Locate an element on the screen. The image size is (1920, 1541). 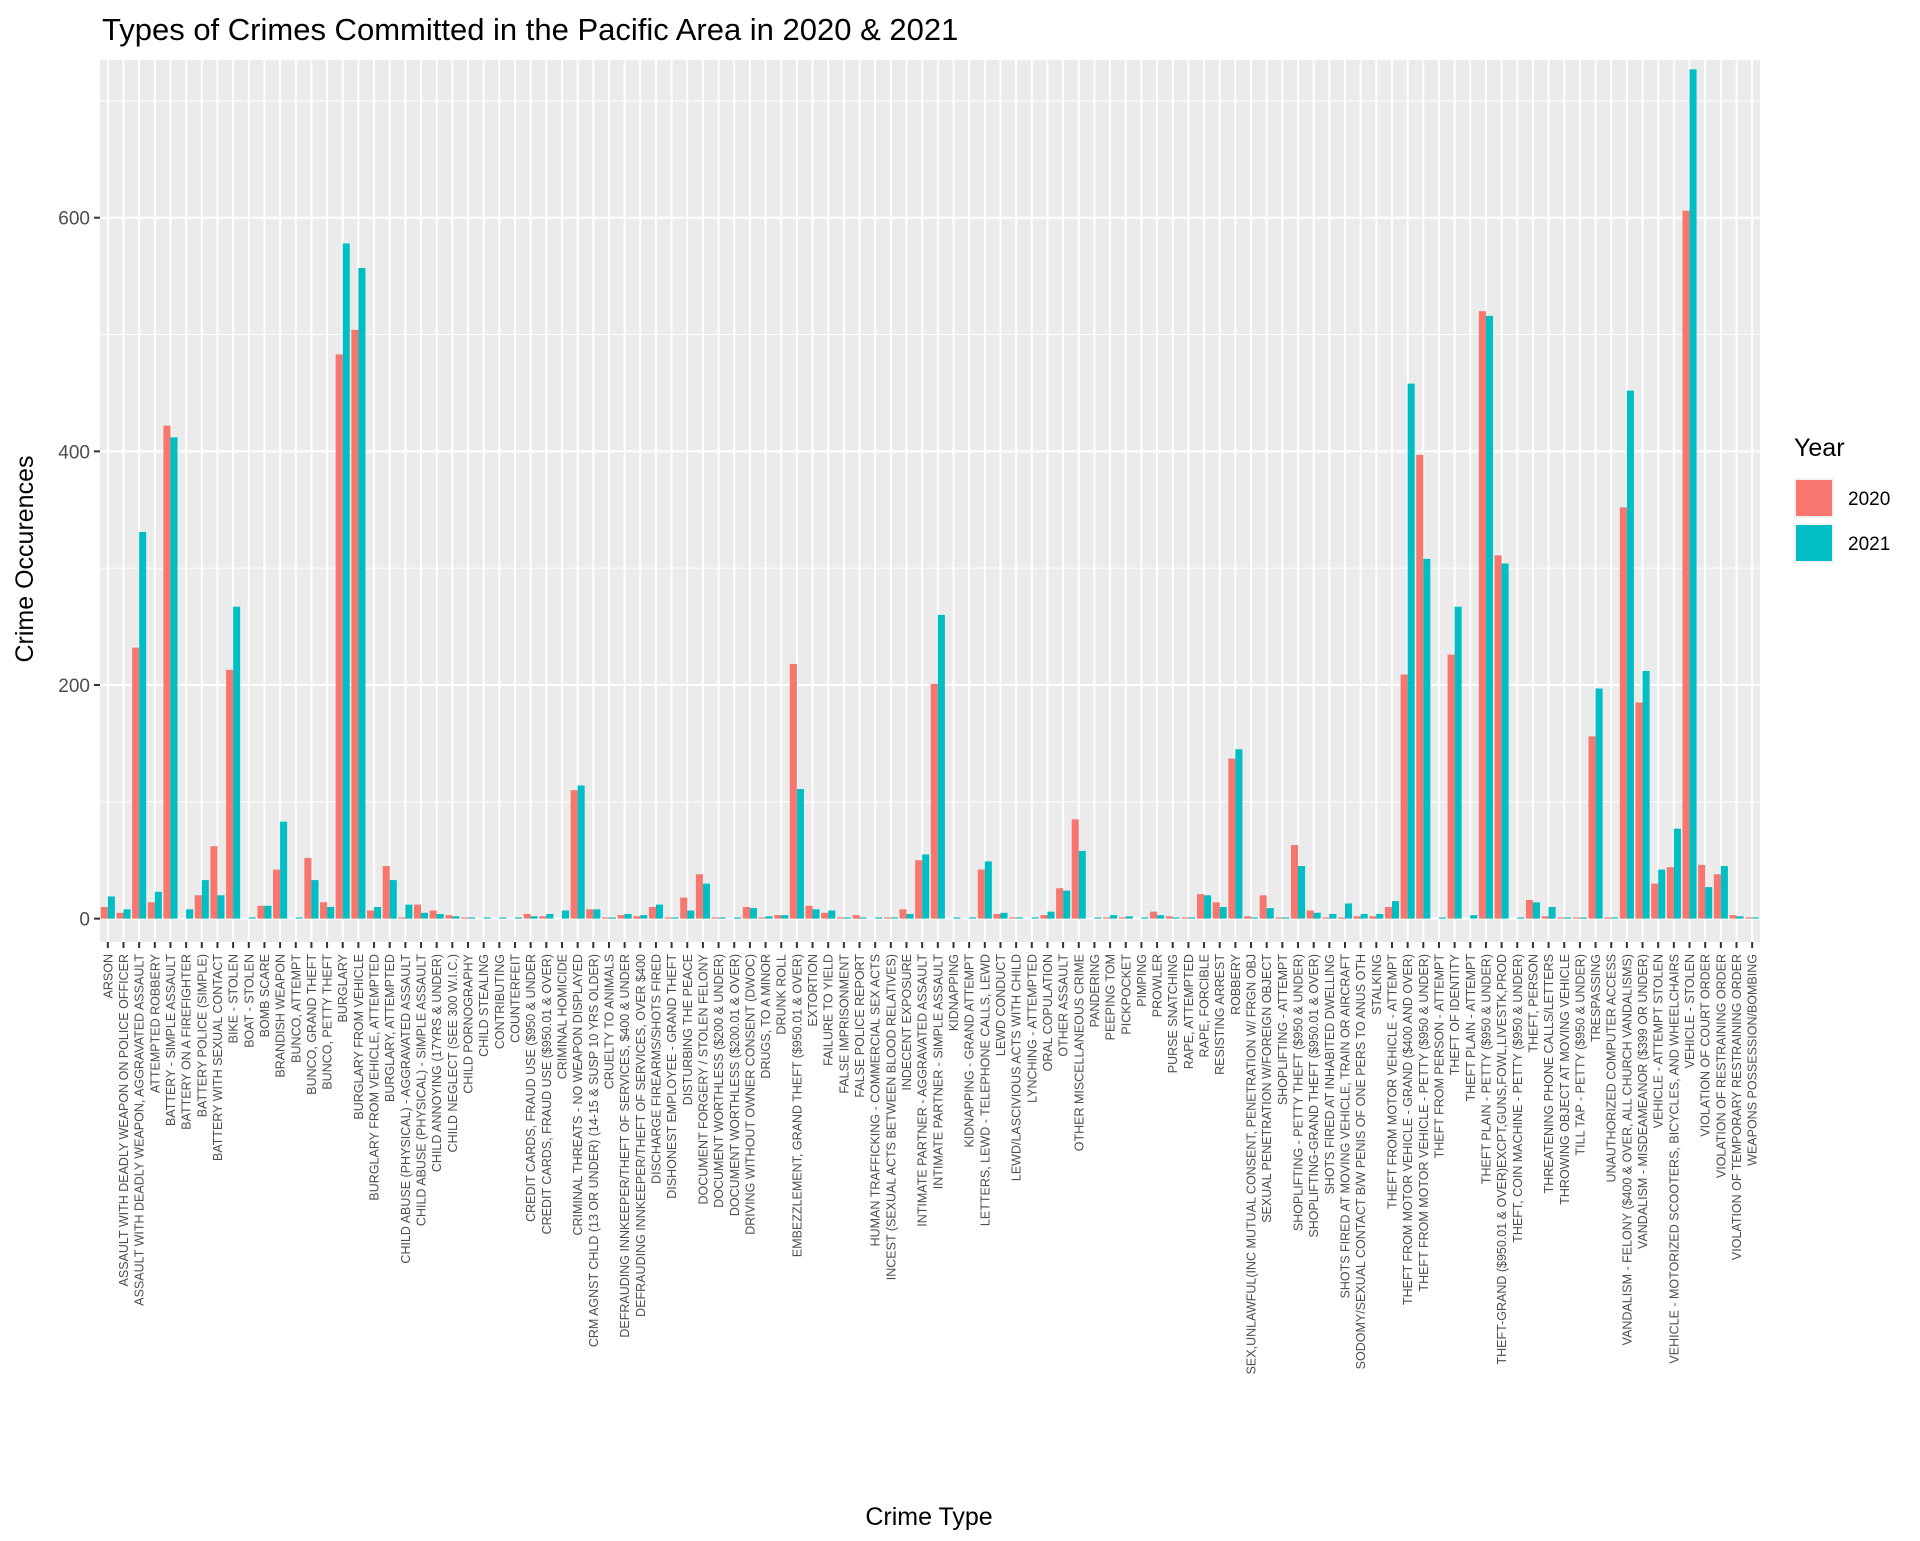
x-tick-label: SHOPLIFTING-GRAND THEFT ($950.01 & OVER) is located at coordinates (1314, 1096).